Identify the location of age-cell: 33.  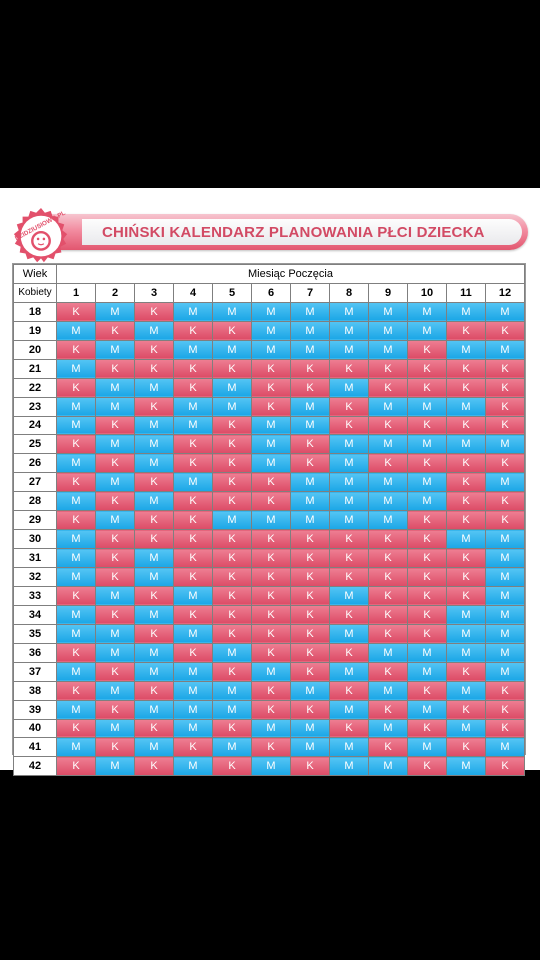
(35, 595).